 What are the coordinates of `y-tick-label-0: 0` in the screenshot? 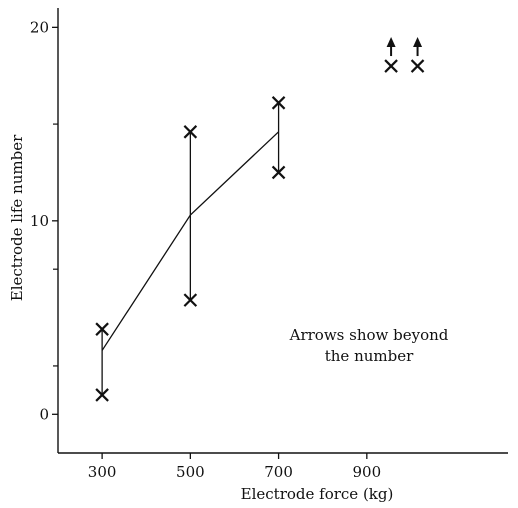 It's located at (44, 414).